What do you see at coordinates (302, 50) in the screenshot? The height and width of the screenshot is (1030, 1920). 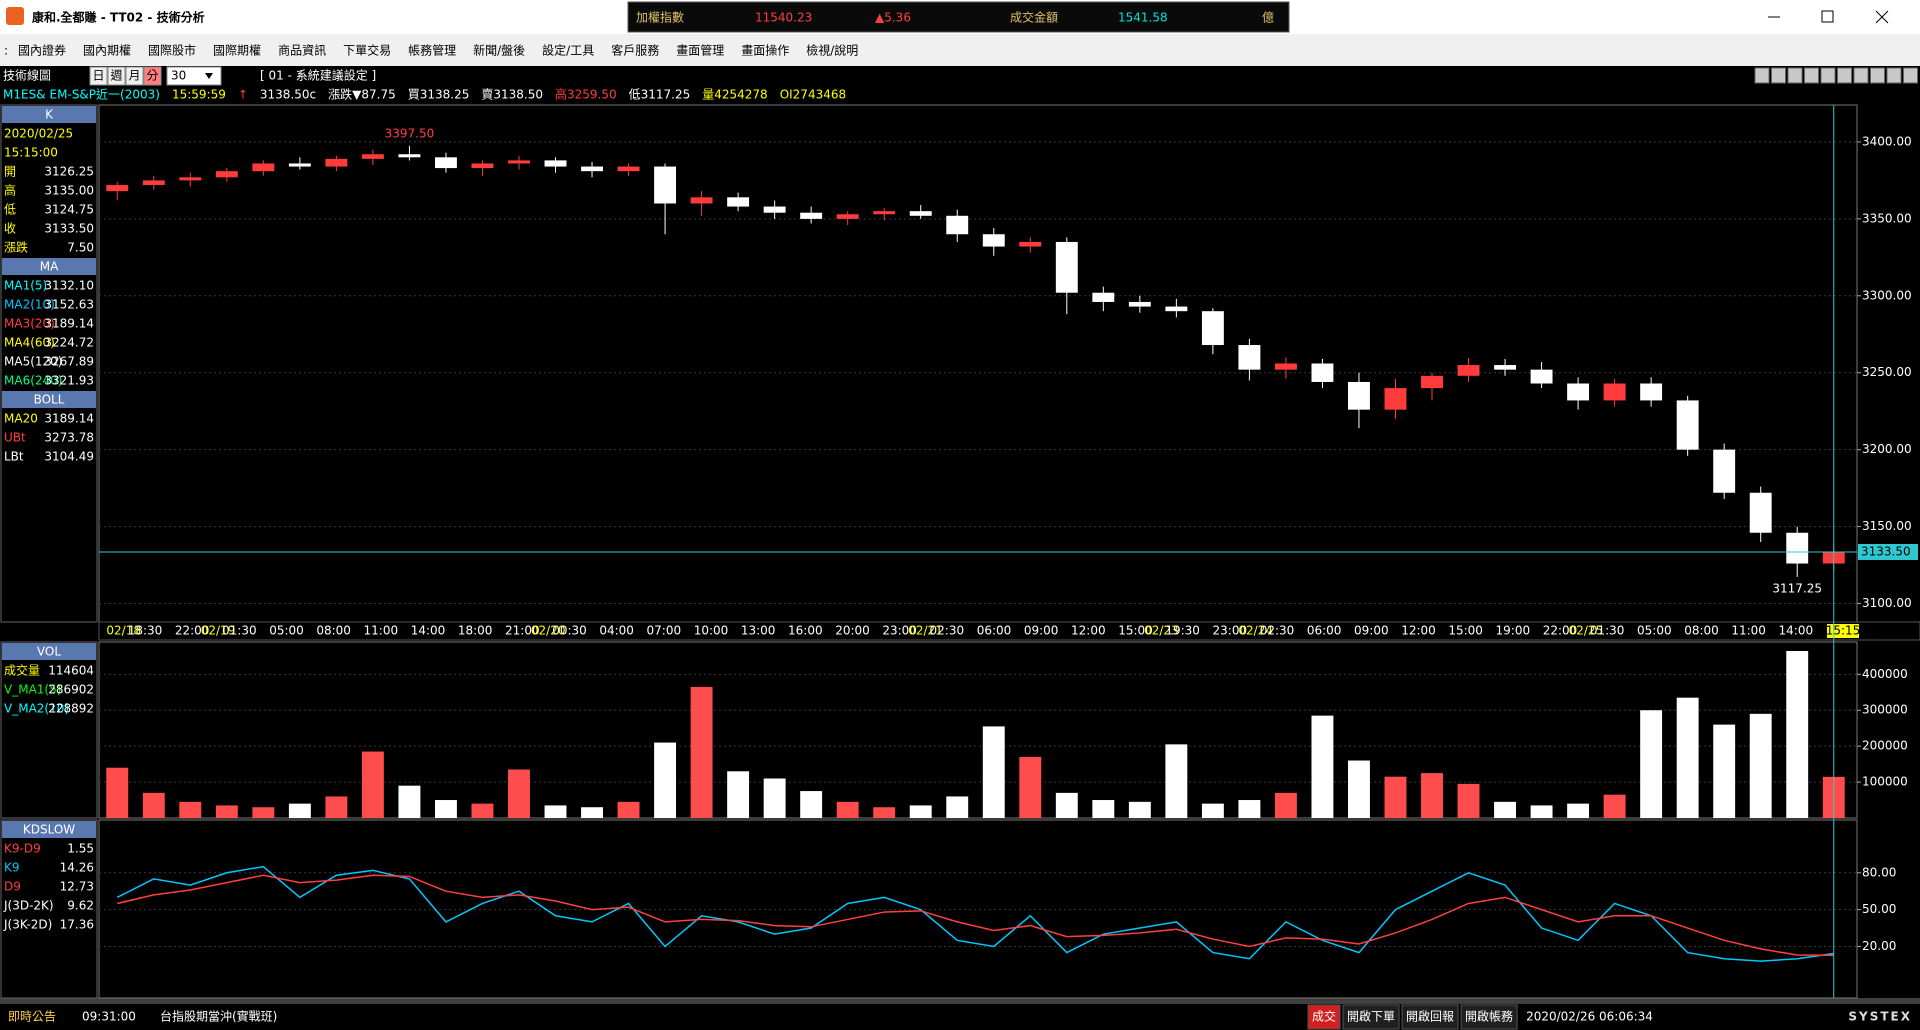 I see `menu-item: 商品資訊` at bounding box center [302, 50].